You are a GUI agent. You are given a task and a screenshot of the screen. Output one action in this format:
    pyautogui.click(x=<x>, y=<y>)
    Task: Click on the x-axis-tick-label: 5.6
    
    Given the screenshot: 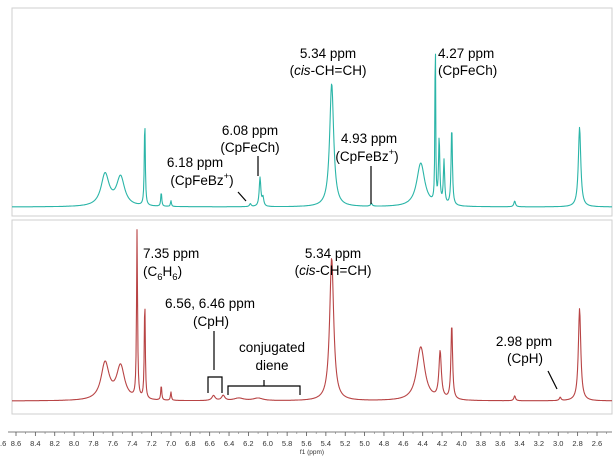 What is the action you would take?
    pyautogui.click(x=306, y=443)
    